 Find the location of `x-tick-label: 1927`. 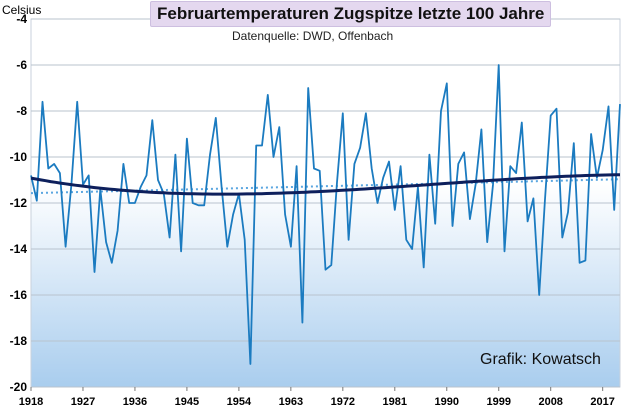

x-tick-label: 1927 is located at coordinates (83, 402).